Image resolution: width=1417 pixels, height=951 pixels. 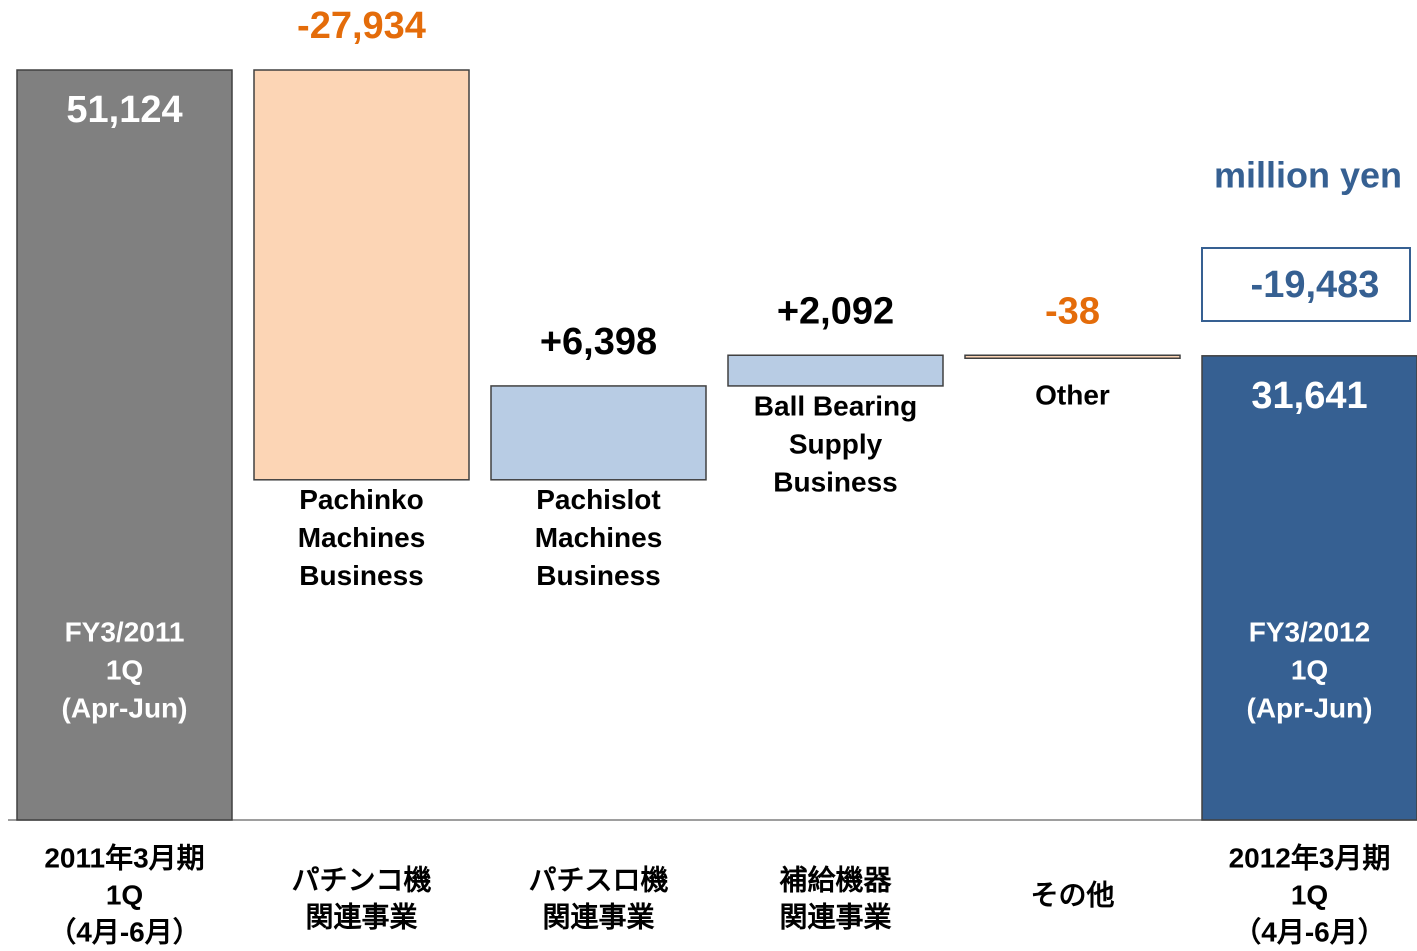 What do you see at coordinates (1308, 175) in the screenshot?
I see `unit-label: million yen` at bounding box center [1308, 175].